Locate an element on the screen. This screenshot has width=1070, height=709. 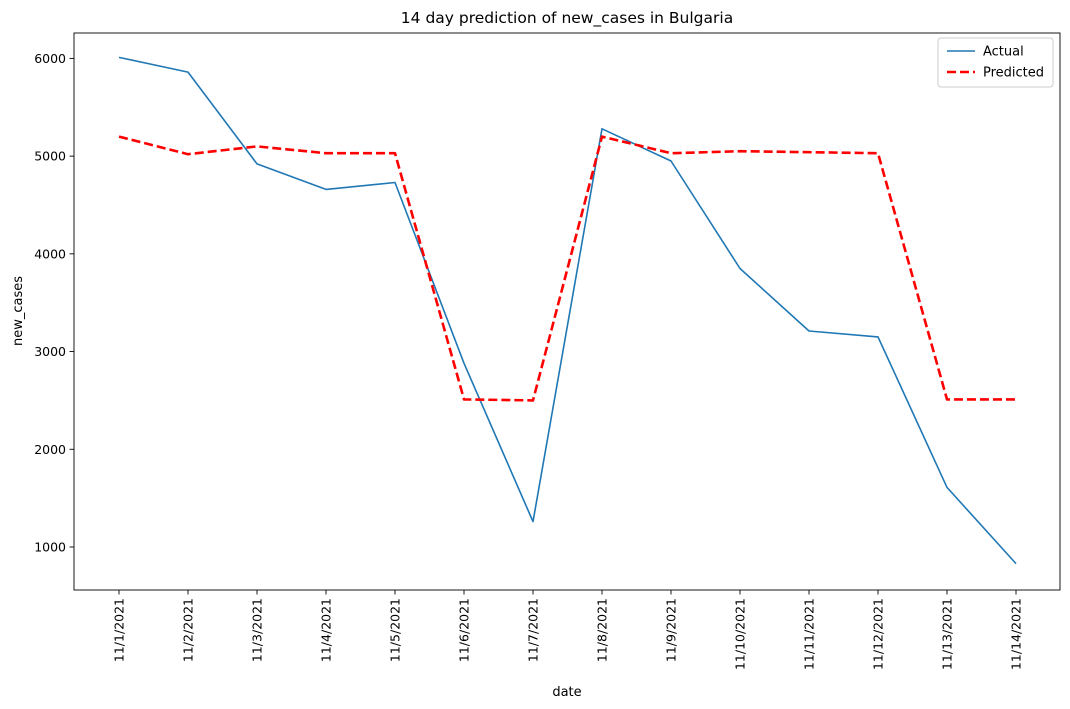
y-tick-label: 3000 is located at coordinates (50, 351).